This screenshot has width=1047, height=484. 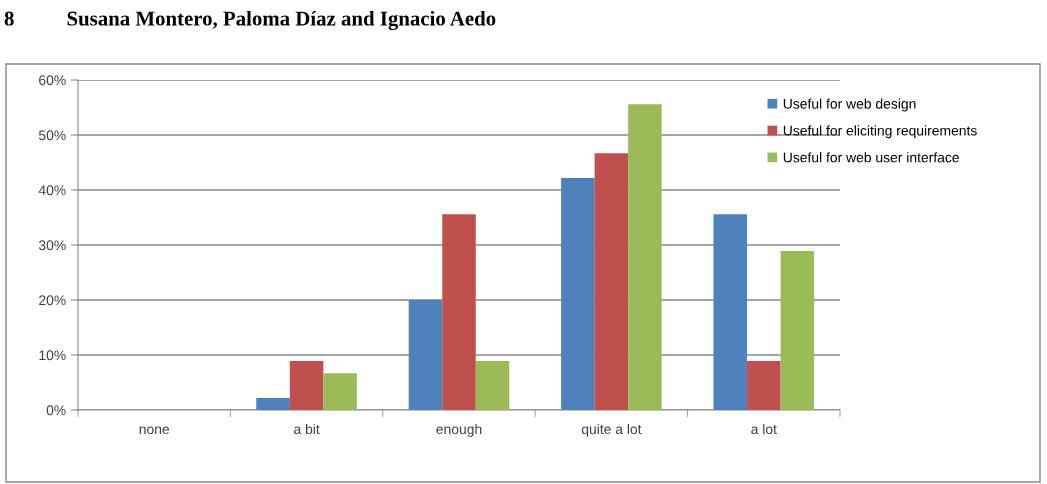 What do you see at coordinates (764, 429) in the screenshot?
I see `x-tick-label: a lot` at bounding box center [764, 429].